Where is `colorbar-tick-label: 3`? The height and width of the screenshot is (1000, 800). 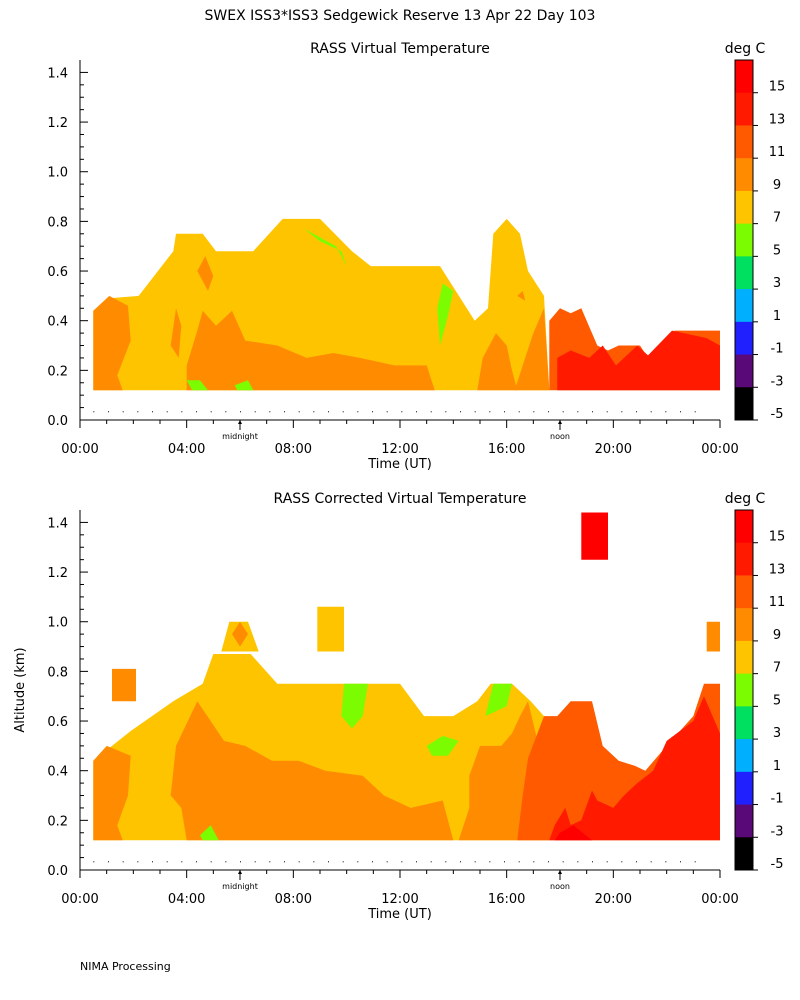
colorbar-tick-label: 3 is located at coordinates (777, 733).